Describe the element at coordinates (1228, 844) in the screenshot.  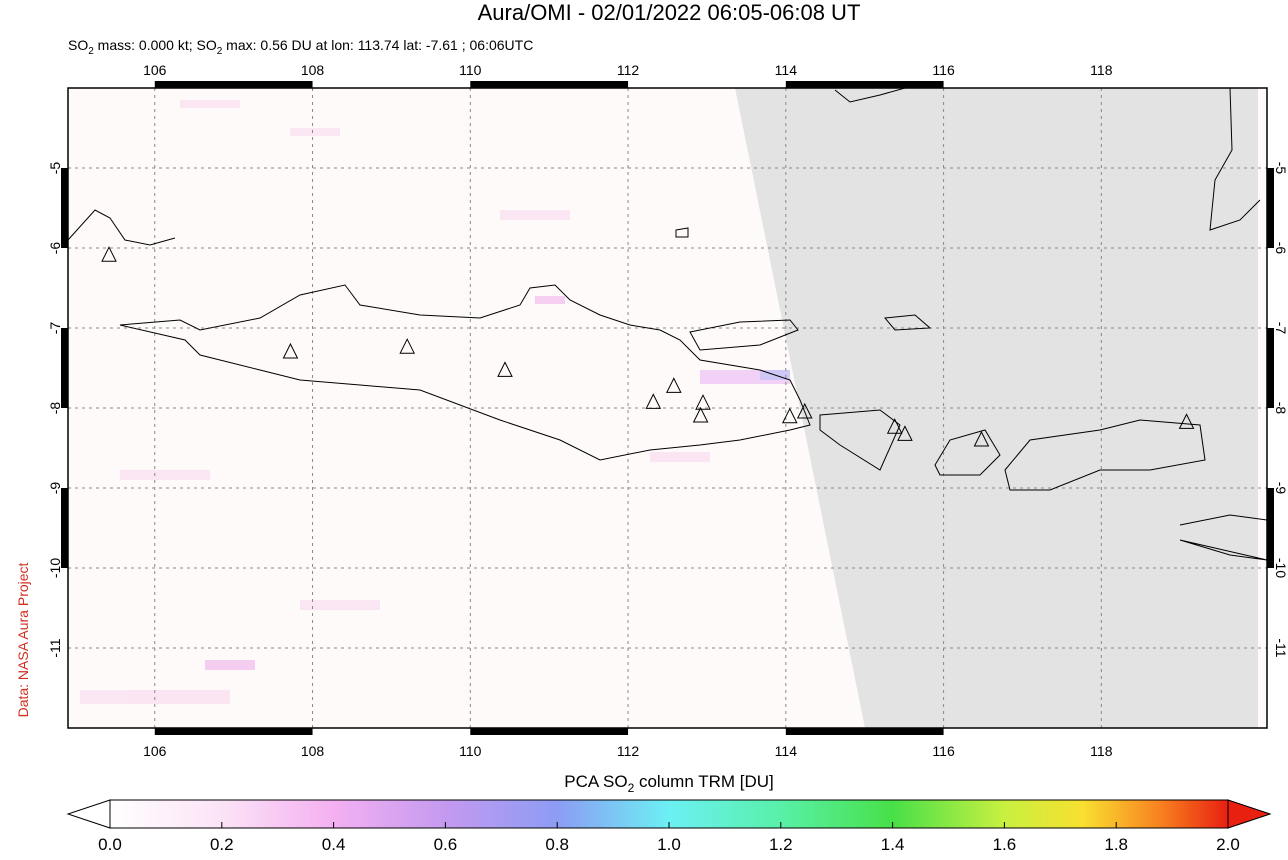
I see `colorbar-tick-label: 2.0` at that location.